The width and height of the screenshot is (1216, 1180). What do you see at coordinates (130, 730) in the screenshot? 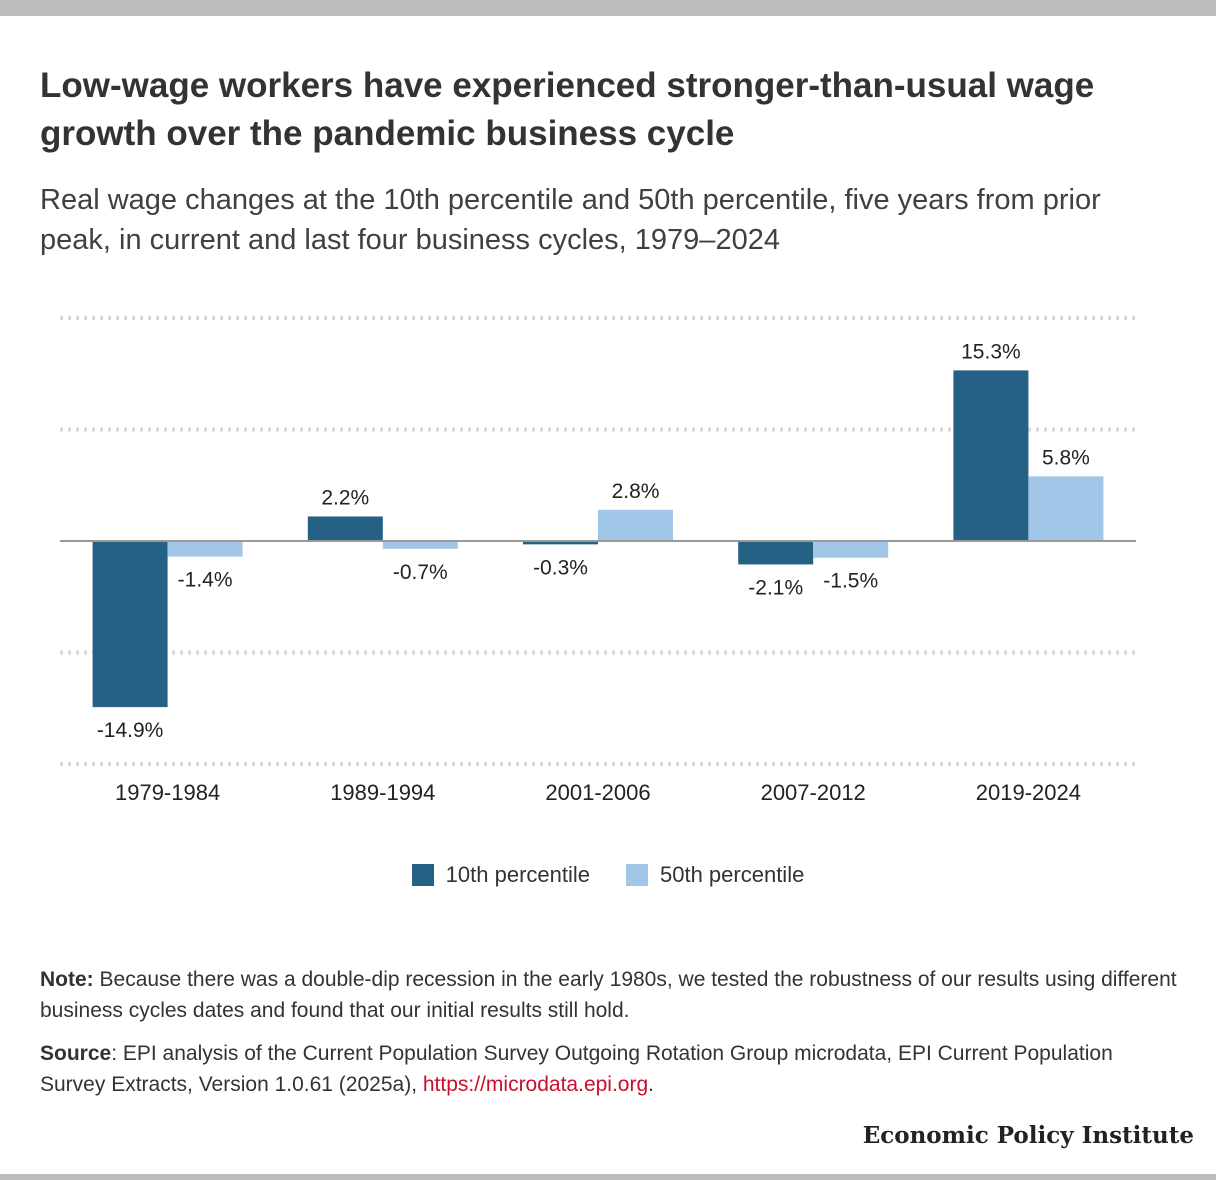
I see `data-label: -14.9%` at bounding box center [130, 730].